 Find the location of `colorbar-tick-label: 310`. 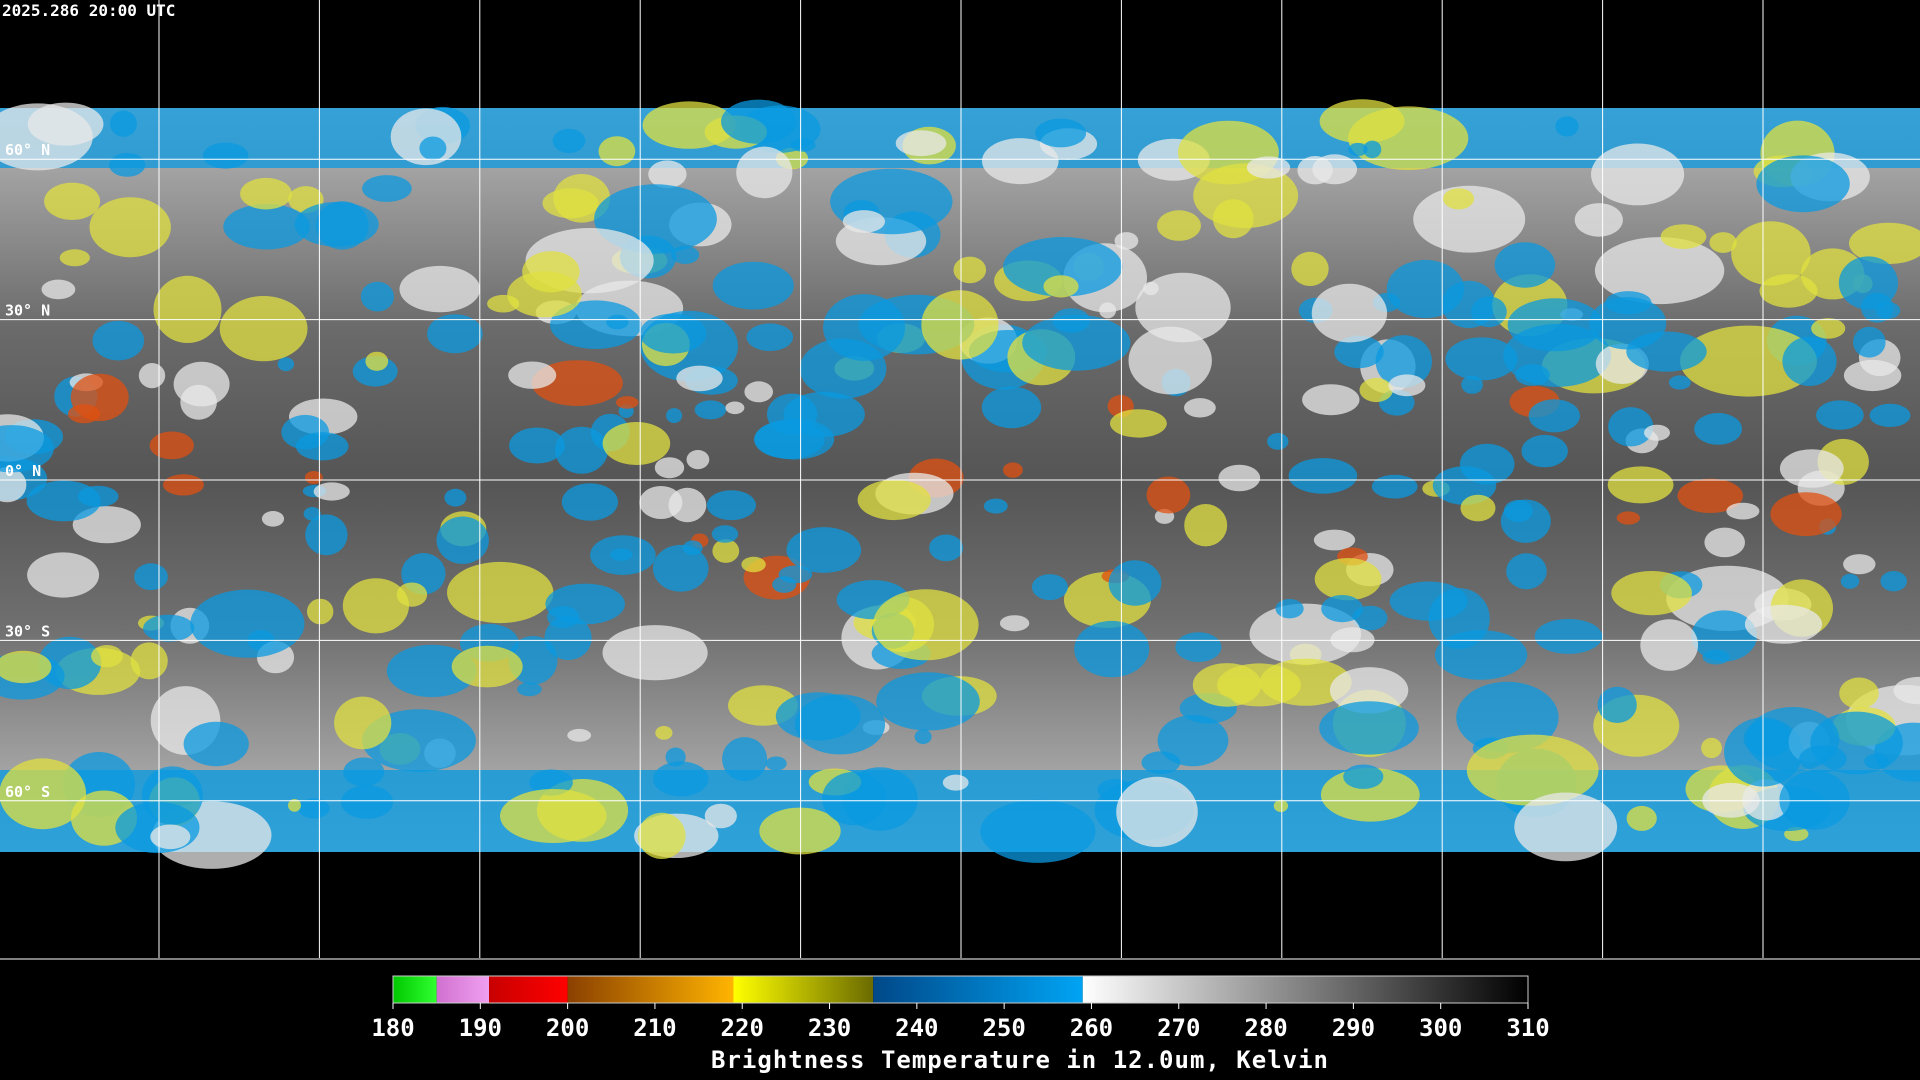

colorbar-tick-label: 310 is located at coordinates (1527, 1028).